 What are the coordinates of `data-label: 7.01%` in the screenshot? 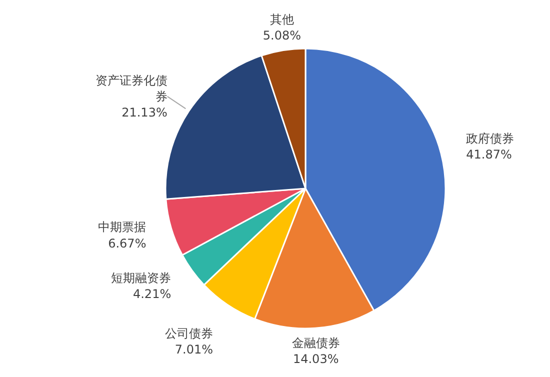 It's located at (194, 349).